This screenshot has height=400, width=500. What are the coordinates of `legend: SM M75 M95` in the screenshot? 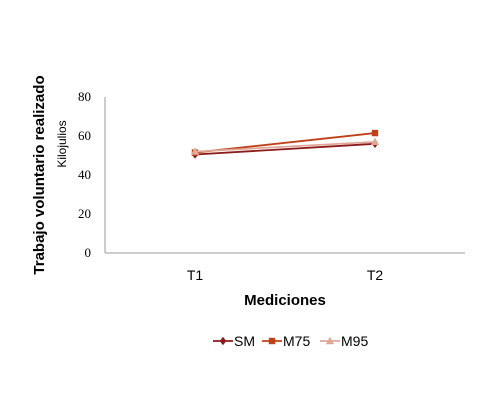 It's located at (290, 341).